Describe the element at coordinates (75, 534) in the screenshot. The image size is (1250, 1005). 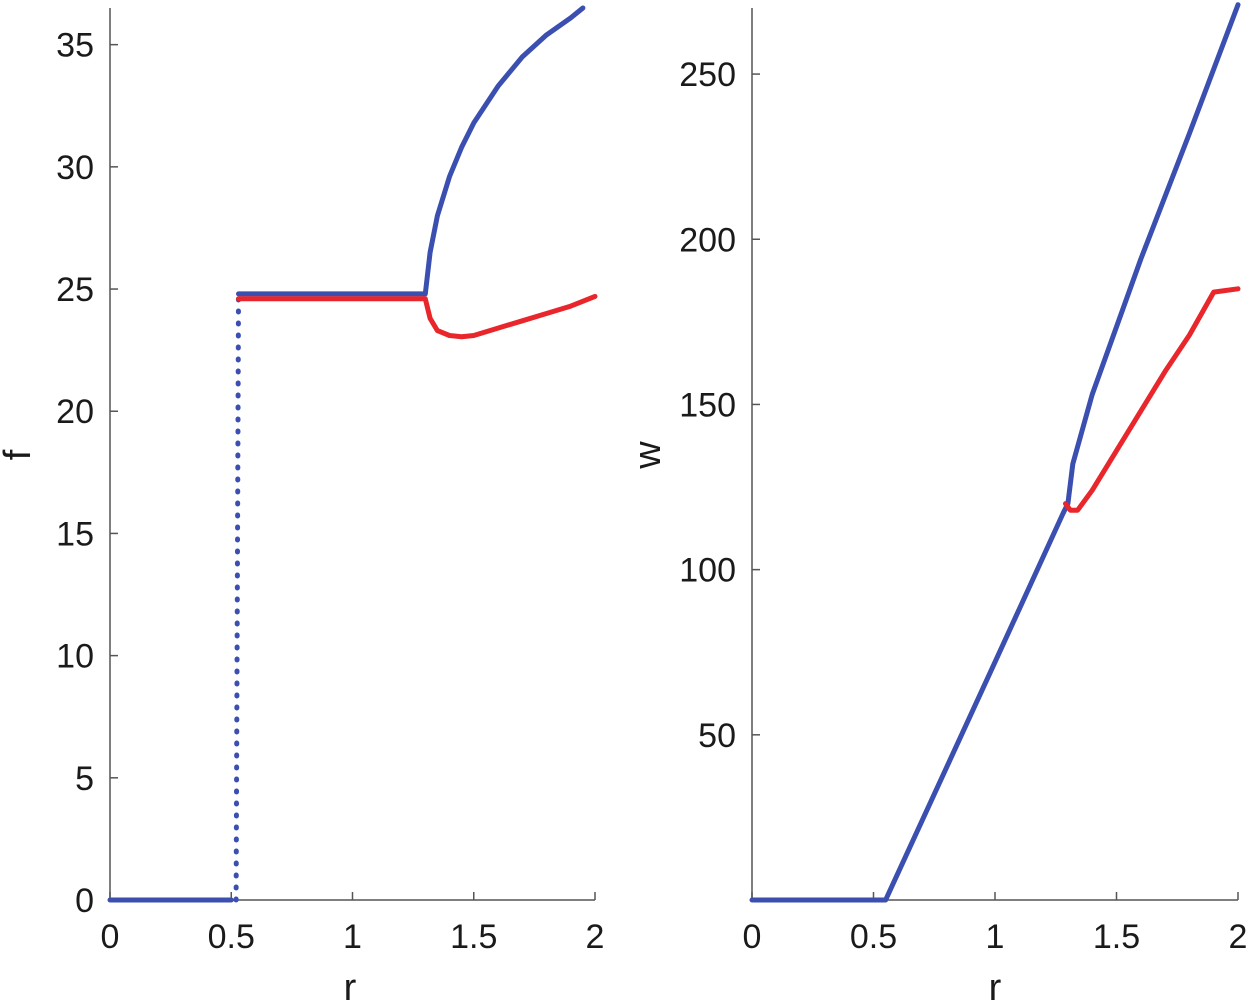
I see `y-tick-label: 15` at that location.